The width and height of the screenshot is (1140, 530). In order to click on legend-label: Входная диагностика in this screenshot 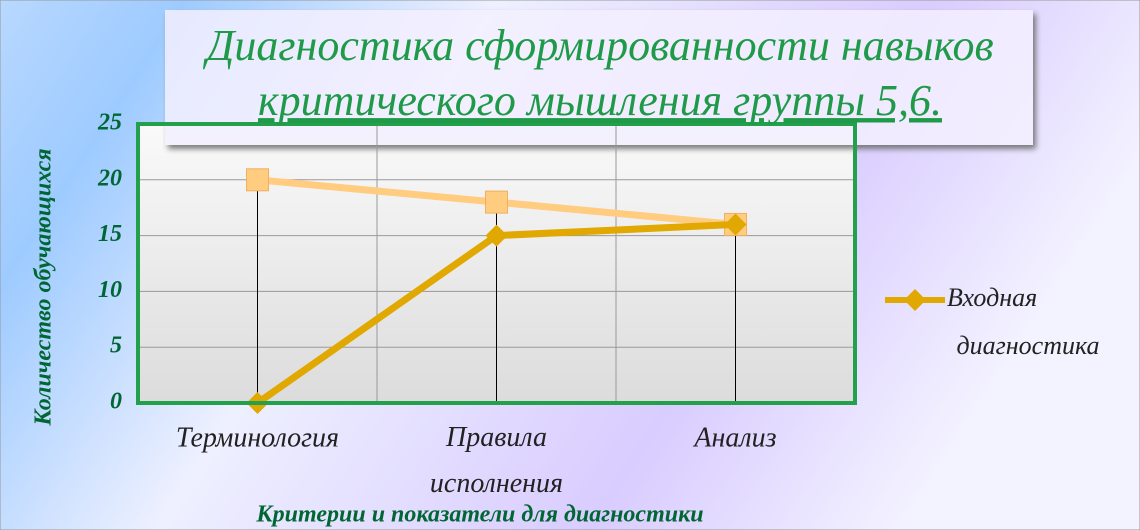, I will do `click(1023, 321)`.